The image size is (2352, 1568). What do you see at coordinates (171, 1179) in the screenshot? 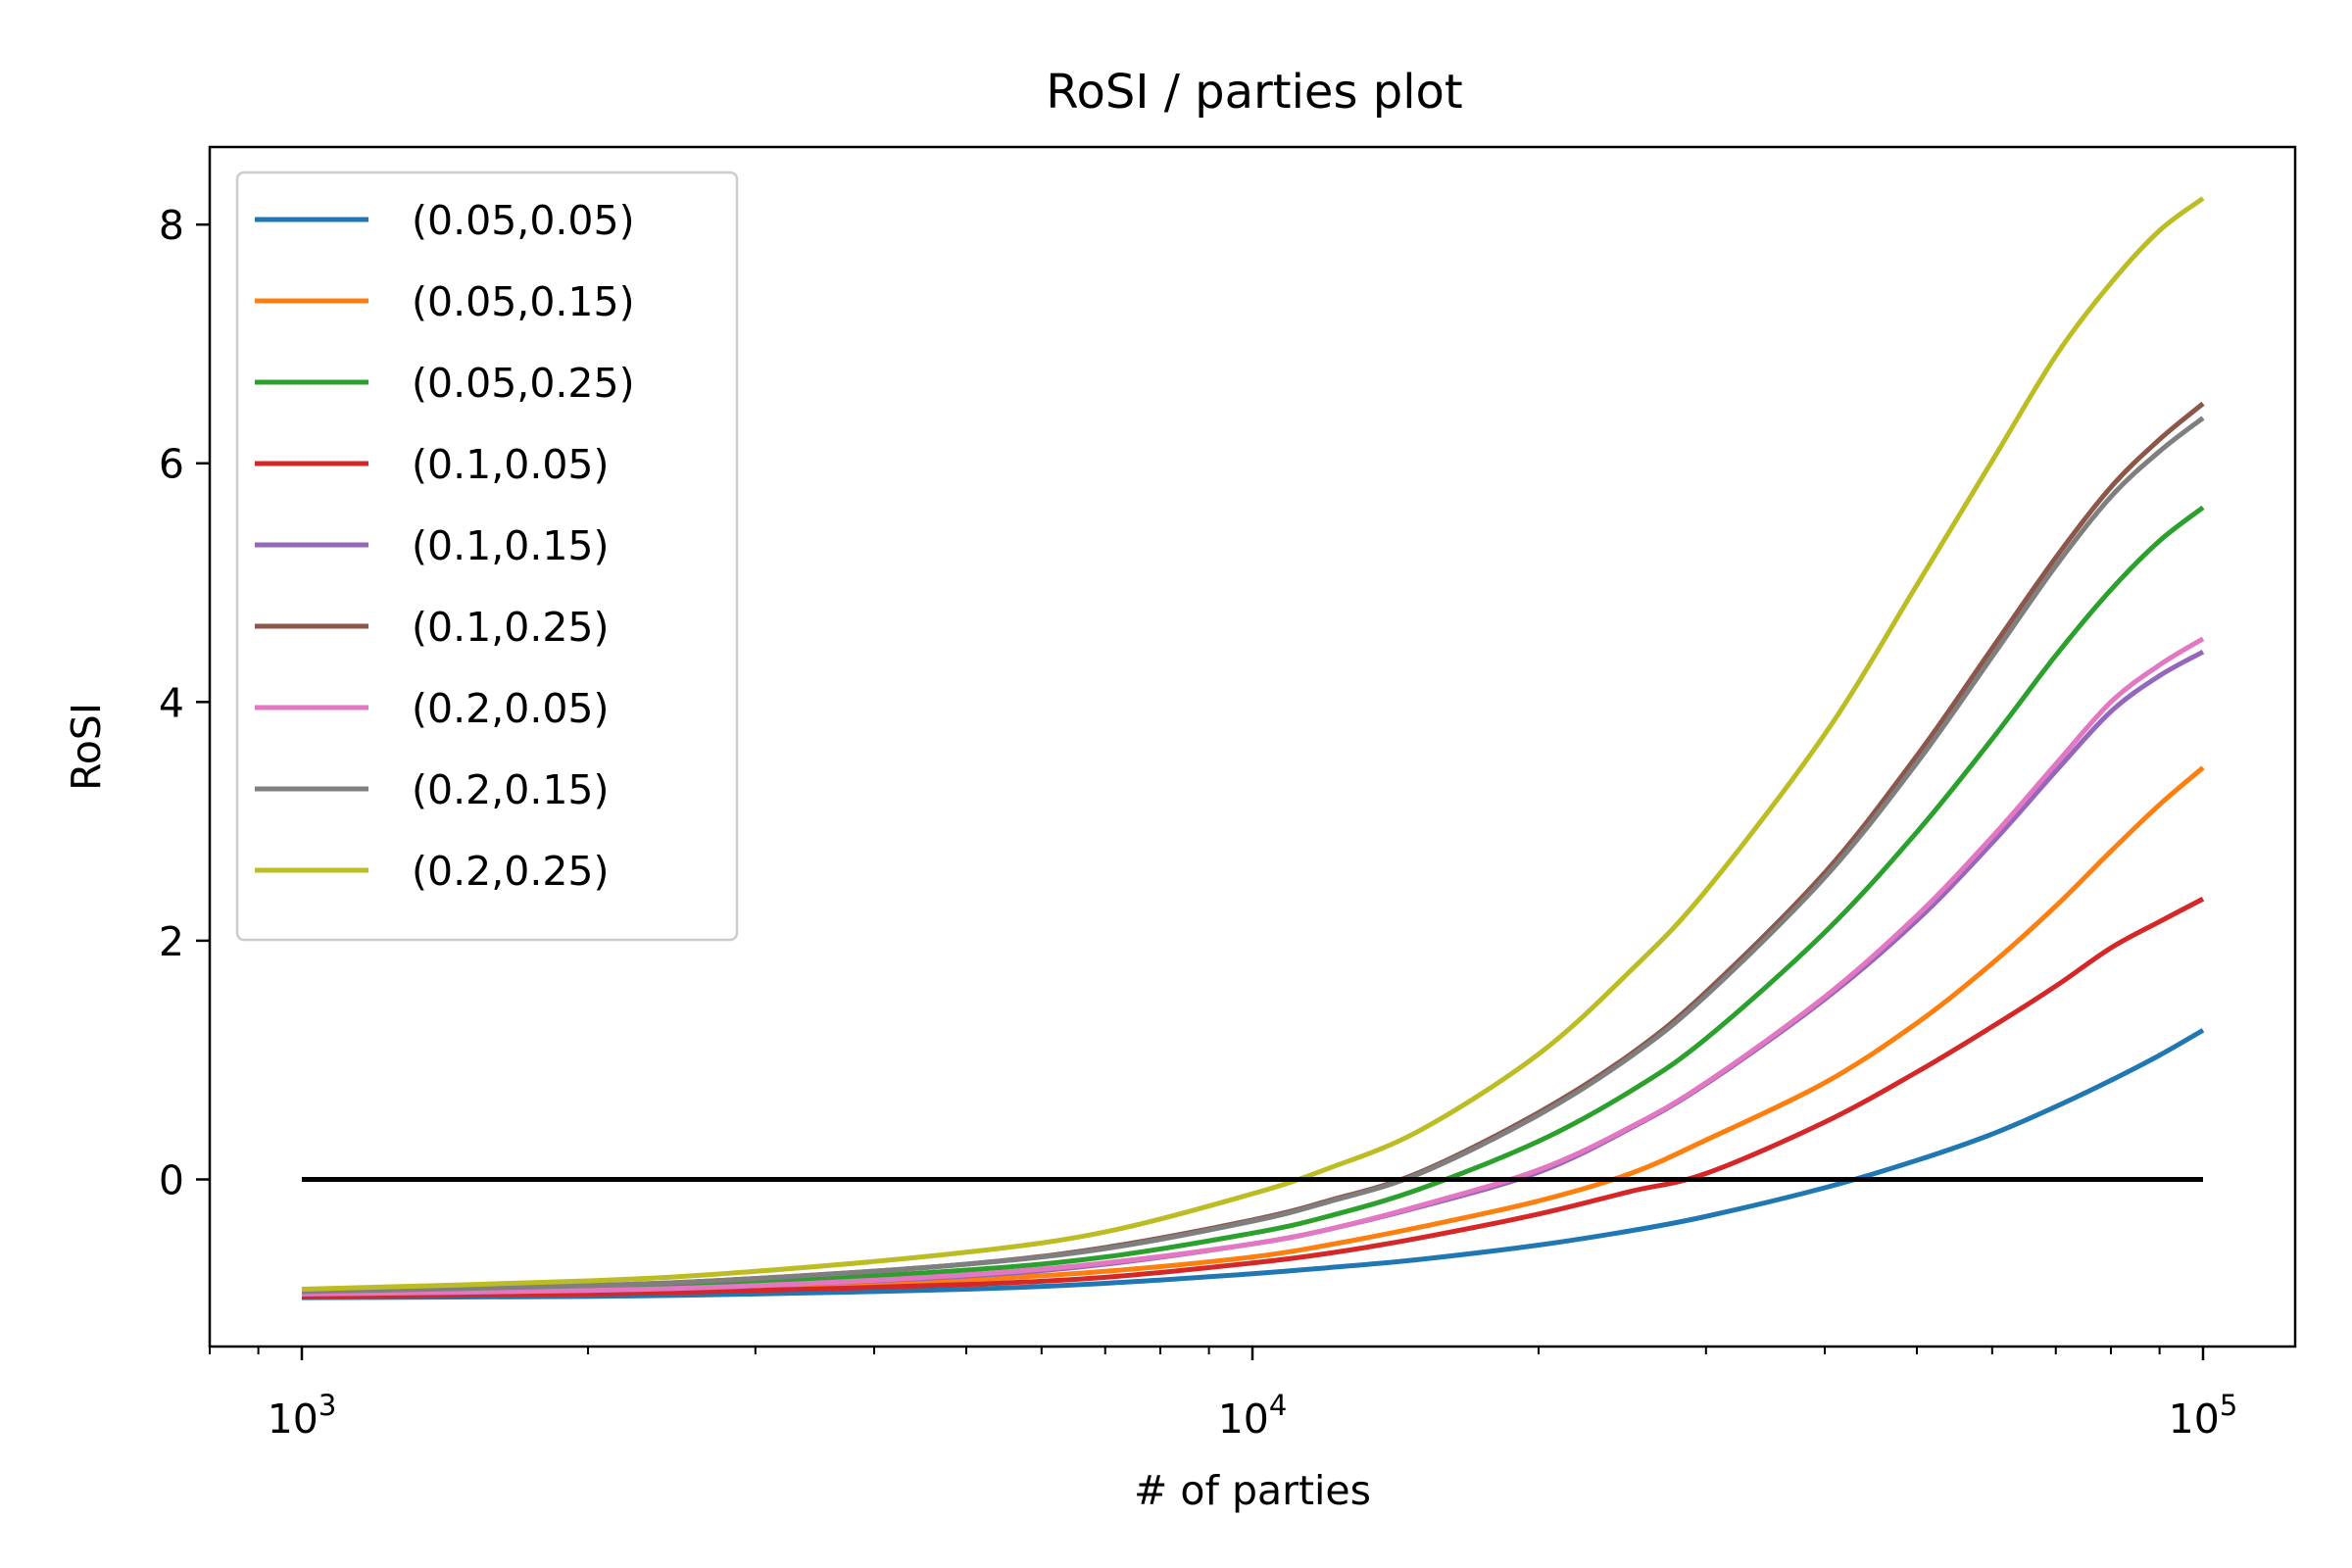
I see `y-tick-label: 0` at bounding box center [171, 1179].